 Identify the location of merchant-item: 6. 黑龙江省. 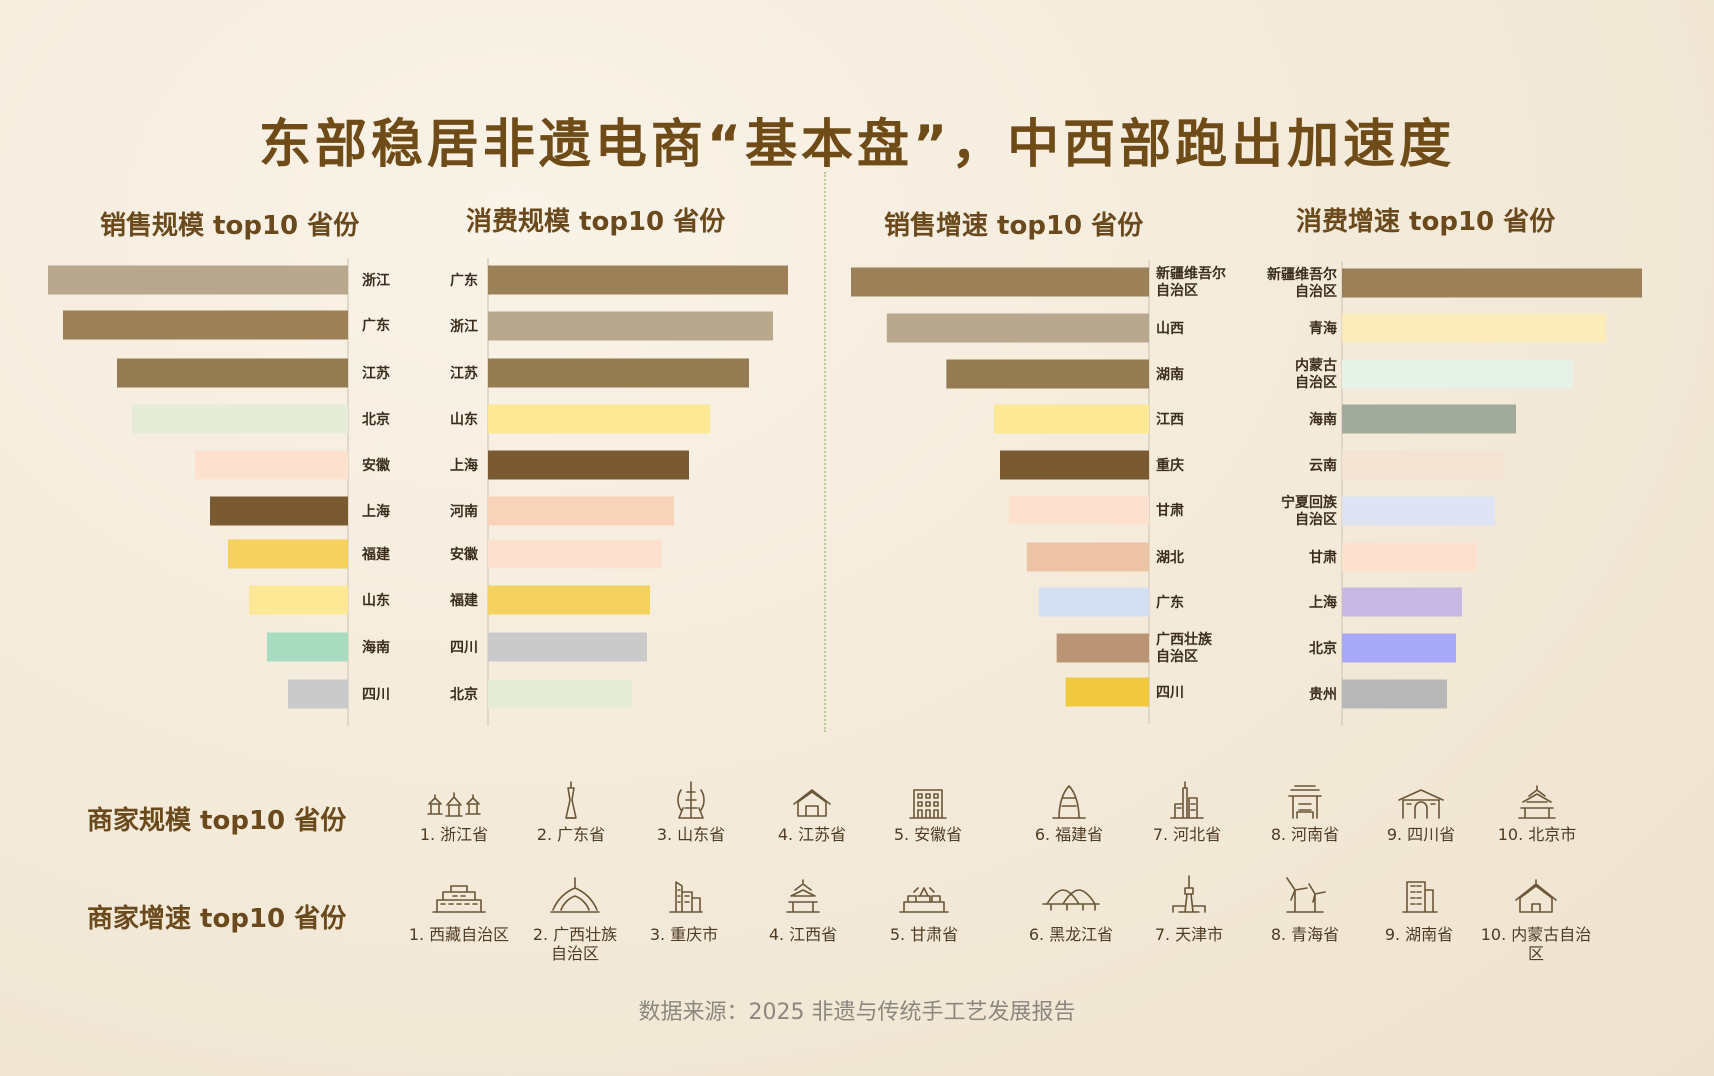
(1071, 908).